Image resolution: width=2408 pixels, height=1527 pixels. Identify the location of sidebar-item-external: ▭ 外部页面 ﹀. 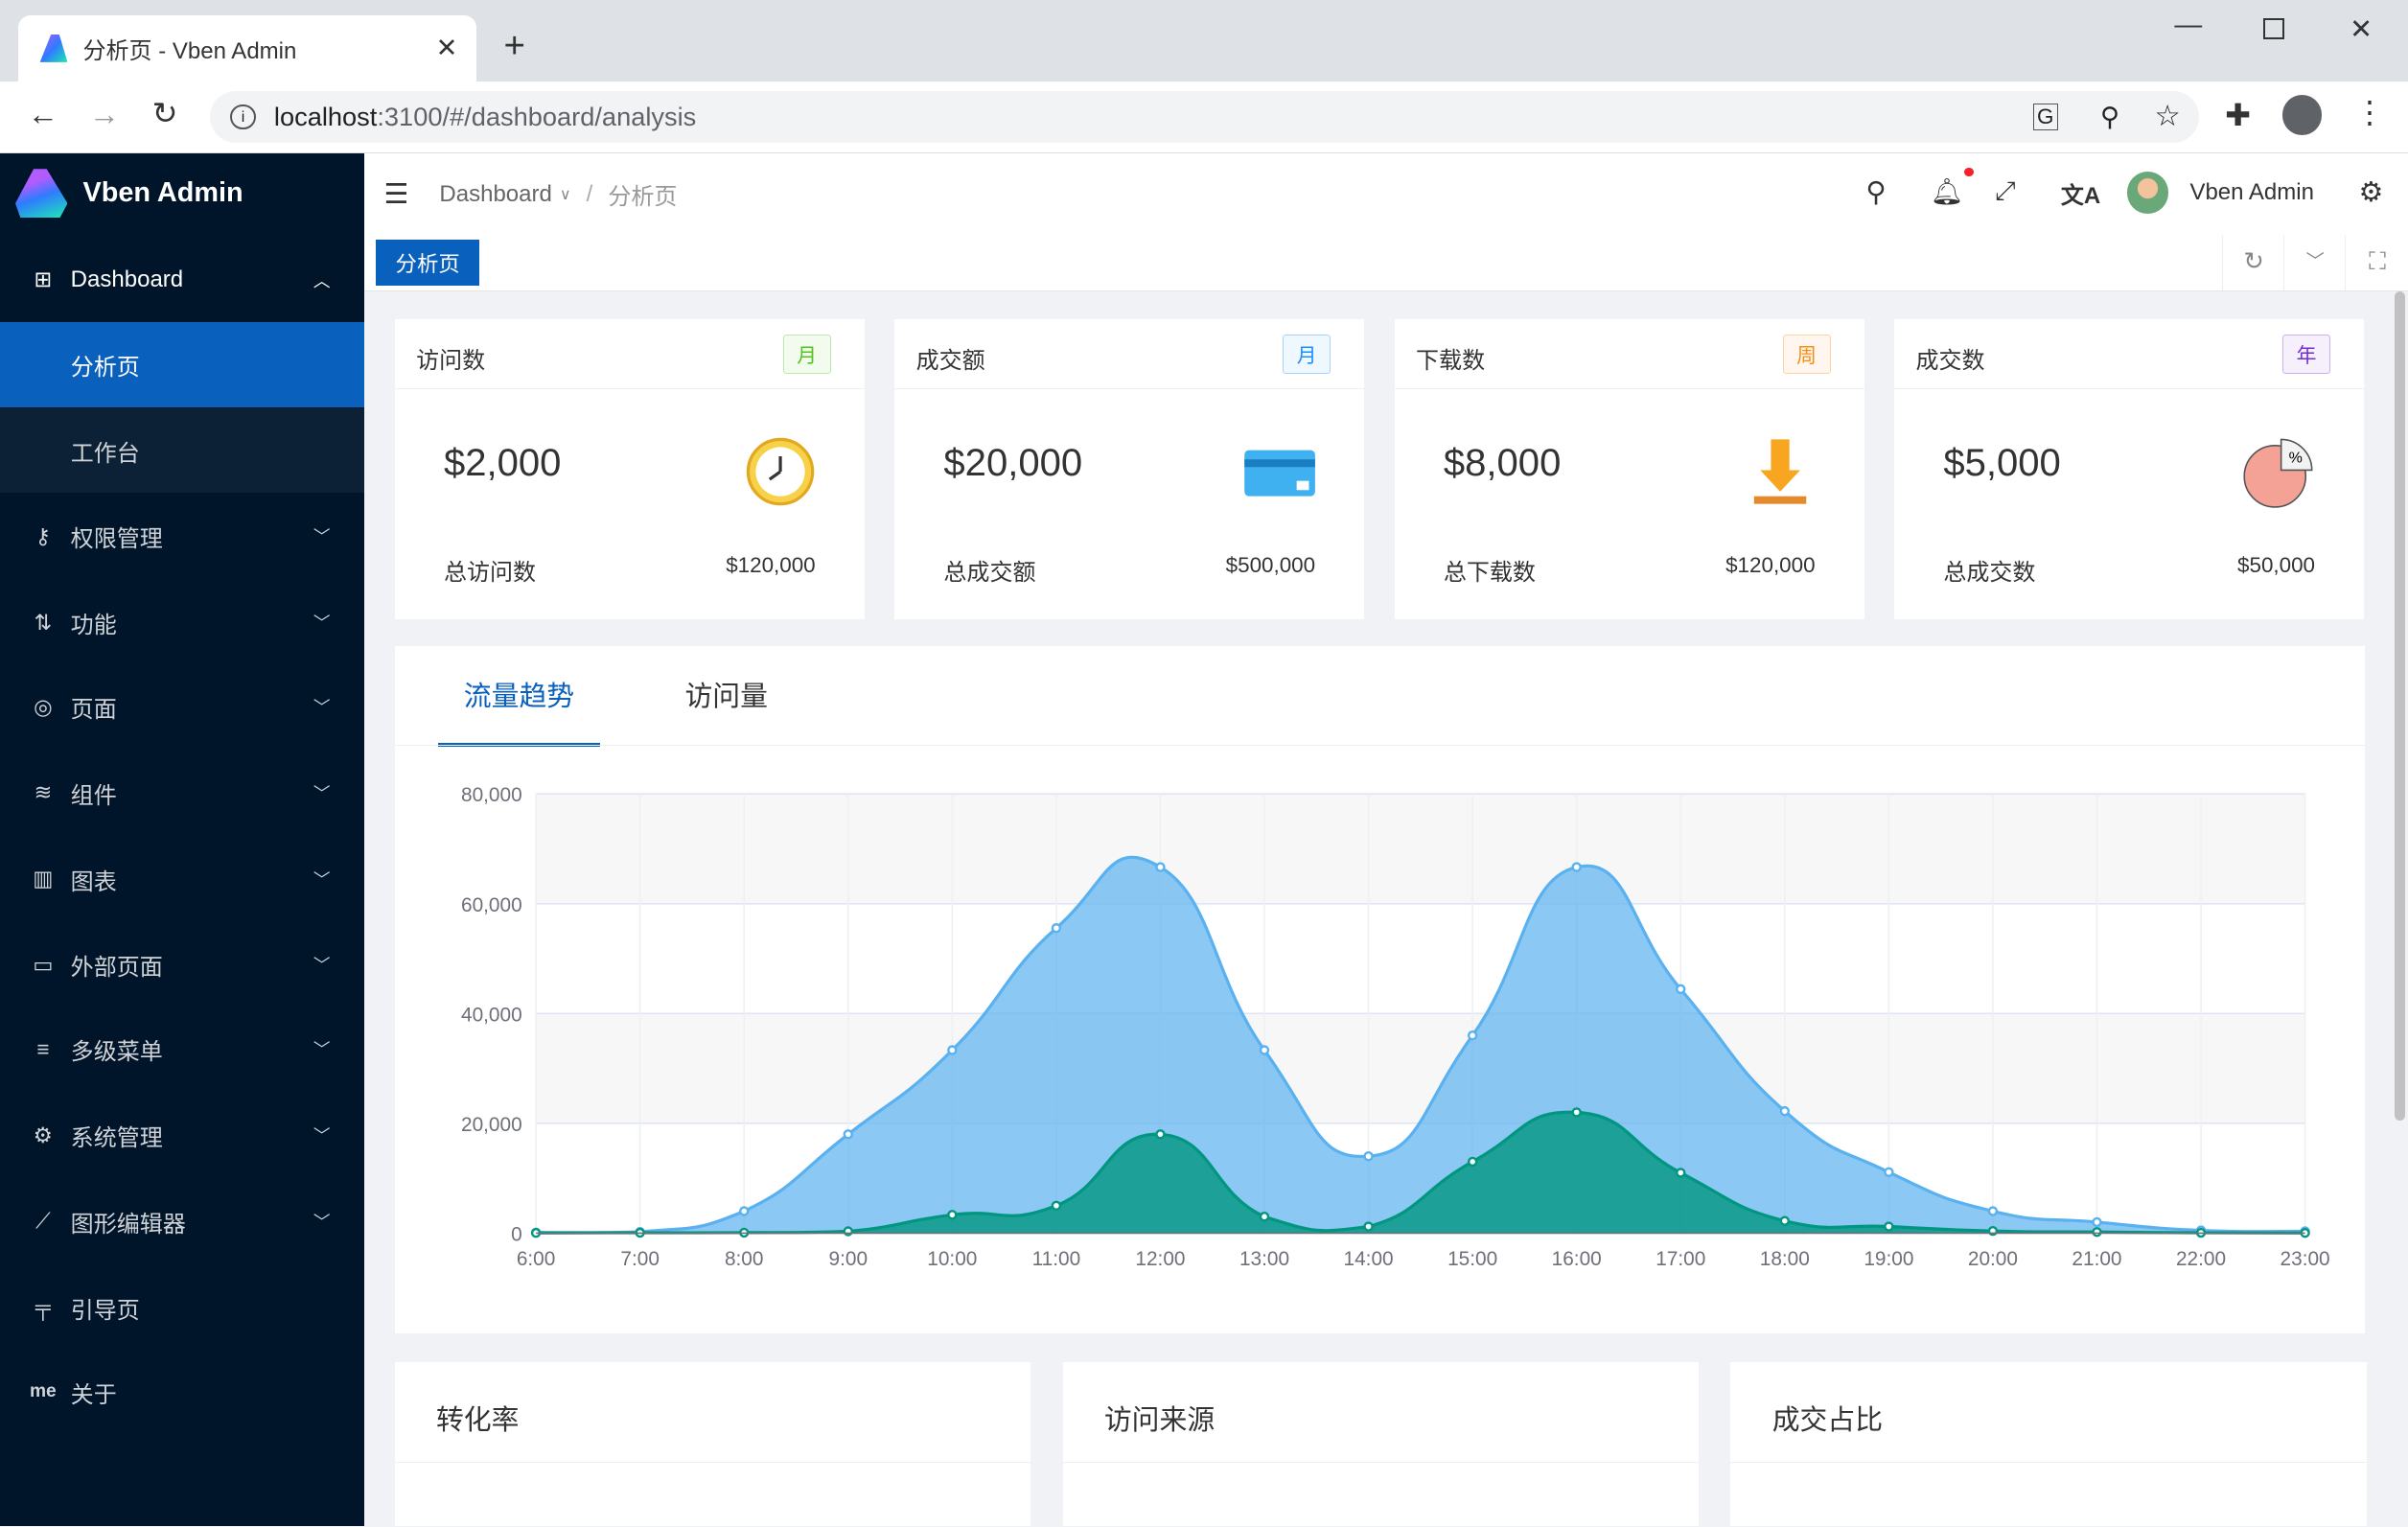
(182, 965).